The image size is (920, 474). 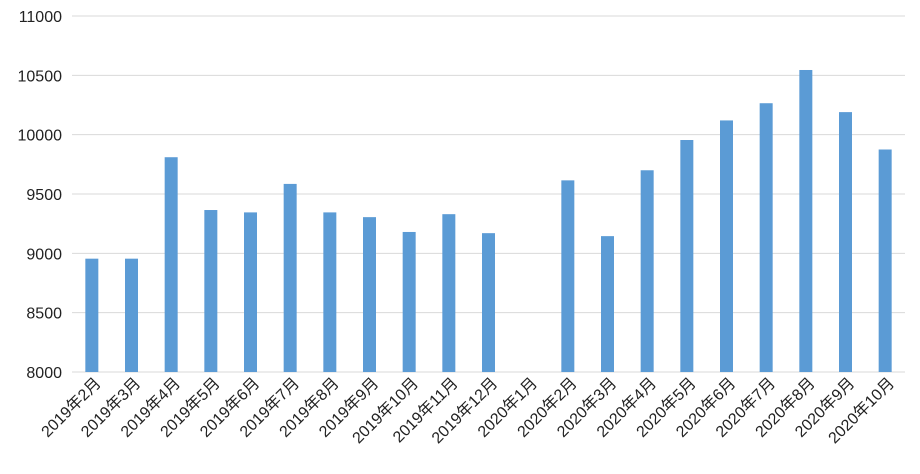 I want to click on y-tick-label: 8000, so click(x=44, y=373).